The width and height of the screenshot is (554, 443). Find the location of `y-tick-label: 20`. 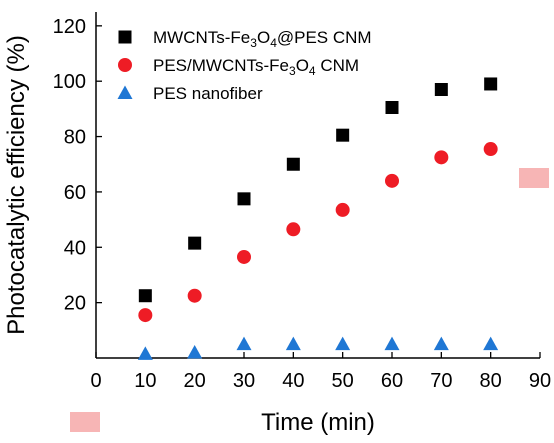

y-tick-label: 20 is located at coordinates (75, 304).